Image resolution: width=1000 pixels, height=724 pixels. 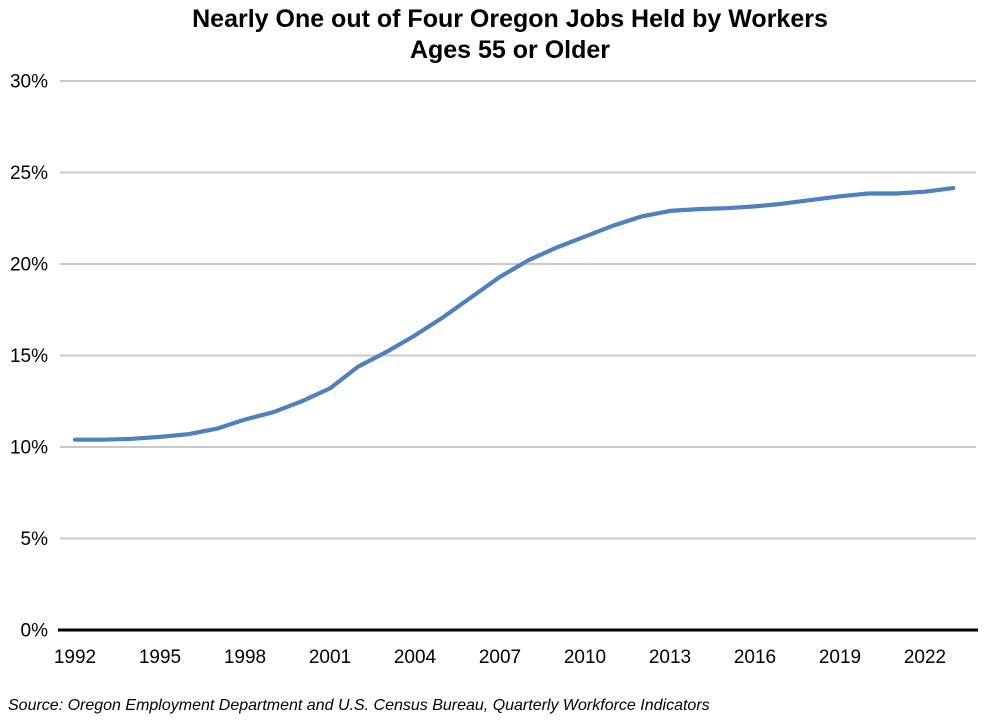 I want to click on chart-title-line2: Ages 55 or Older, so click(x=510, y=50).